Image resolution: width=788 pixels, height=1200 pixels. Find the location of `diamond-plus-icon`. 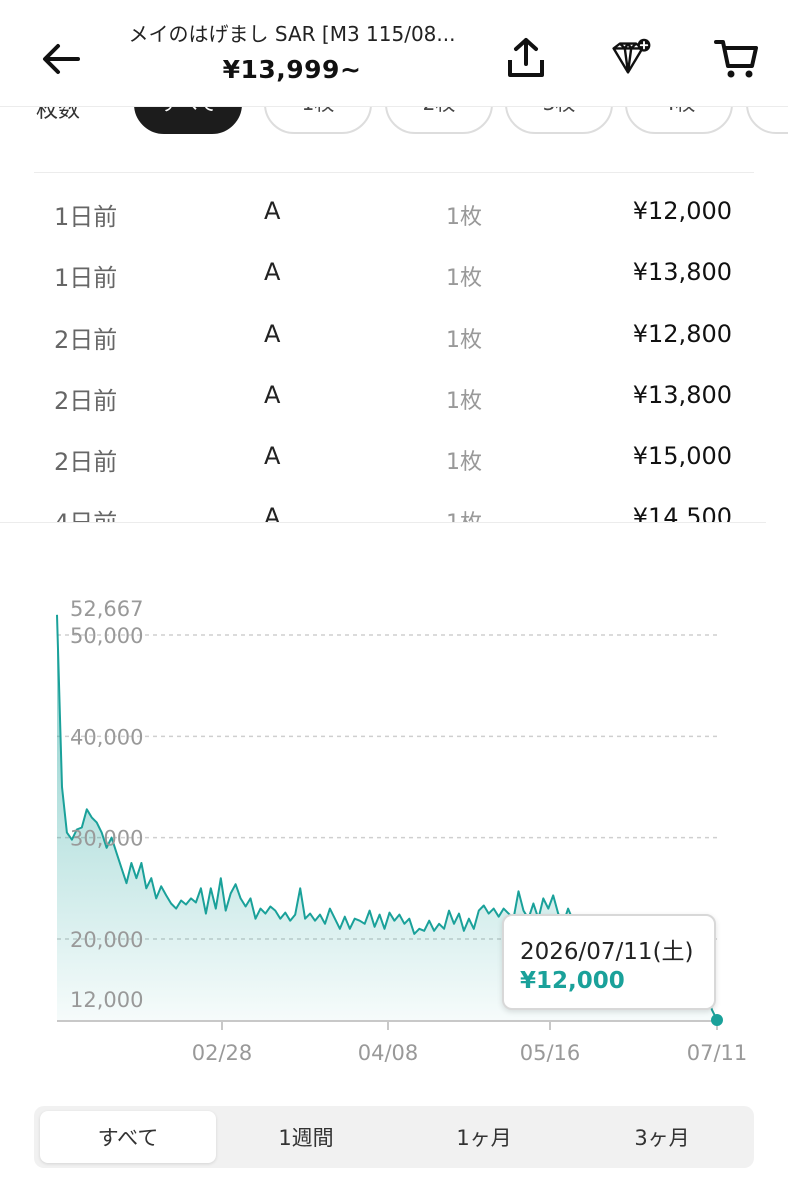

diamond-plus-icon is located at coordinates (628, 58).